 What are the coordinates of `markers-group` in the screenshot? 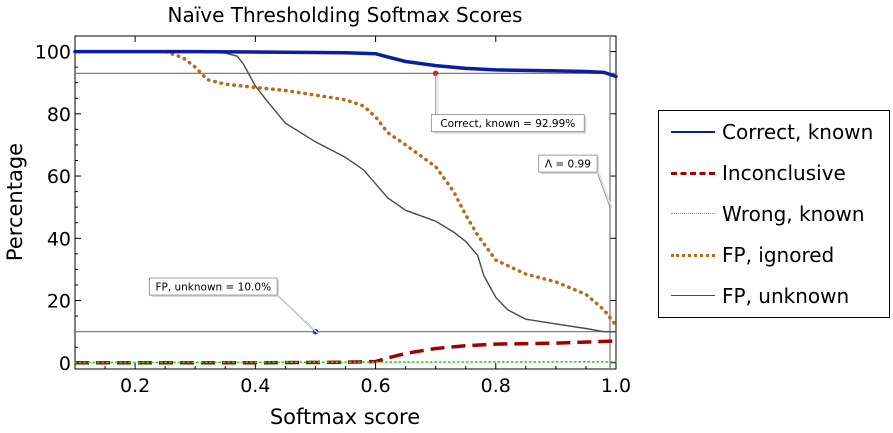 It's located at (375, 202).